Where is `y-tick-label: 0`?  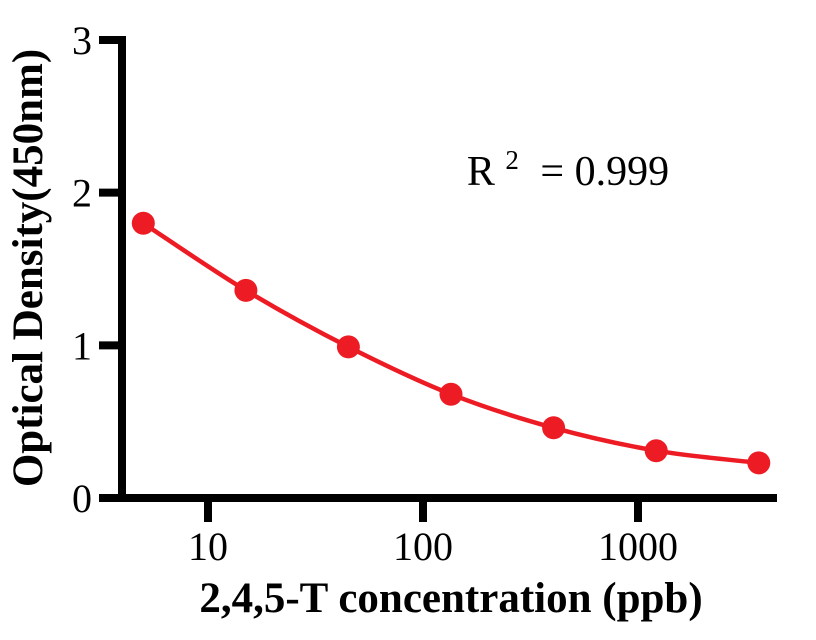
y-tick-label: 0 is located at coordinates (82, 498).